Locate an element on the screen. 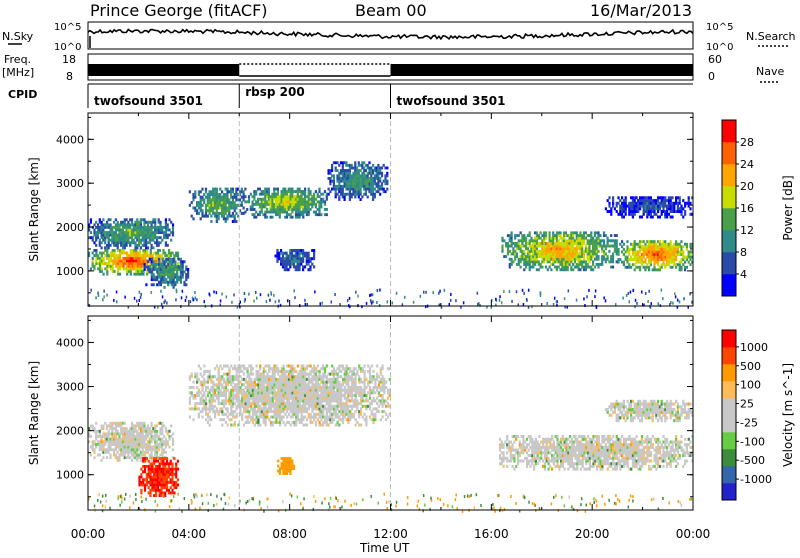  freq-label-1: Freq. is located at coordinates (17, 59).